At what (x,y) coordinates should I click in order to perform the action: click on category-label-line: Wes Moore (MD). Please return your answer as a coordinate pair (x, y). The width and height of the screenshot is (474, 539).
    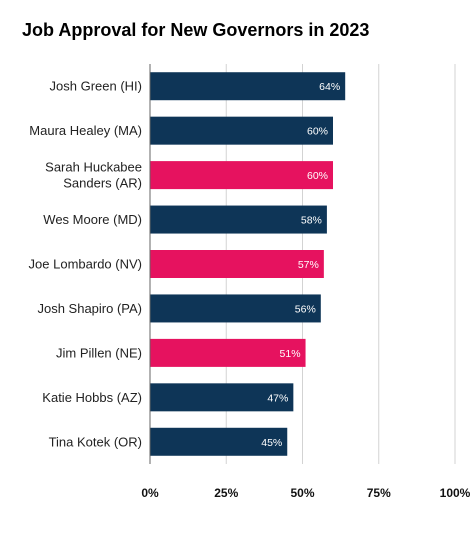
    Looking at the image, I should click on (92, 219).